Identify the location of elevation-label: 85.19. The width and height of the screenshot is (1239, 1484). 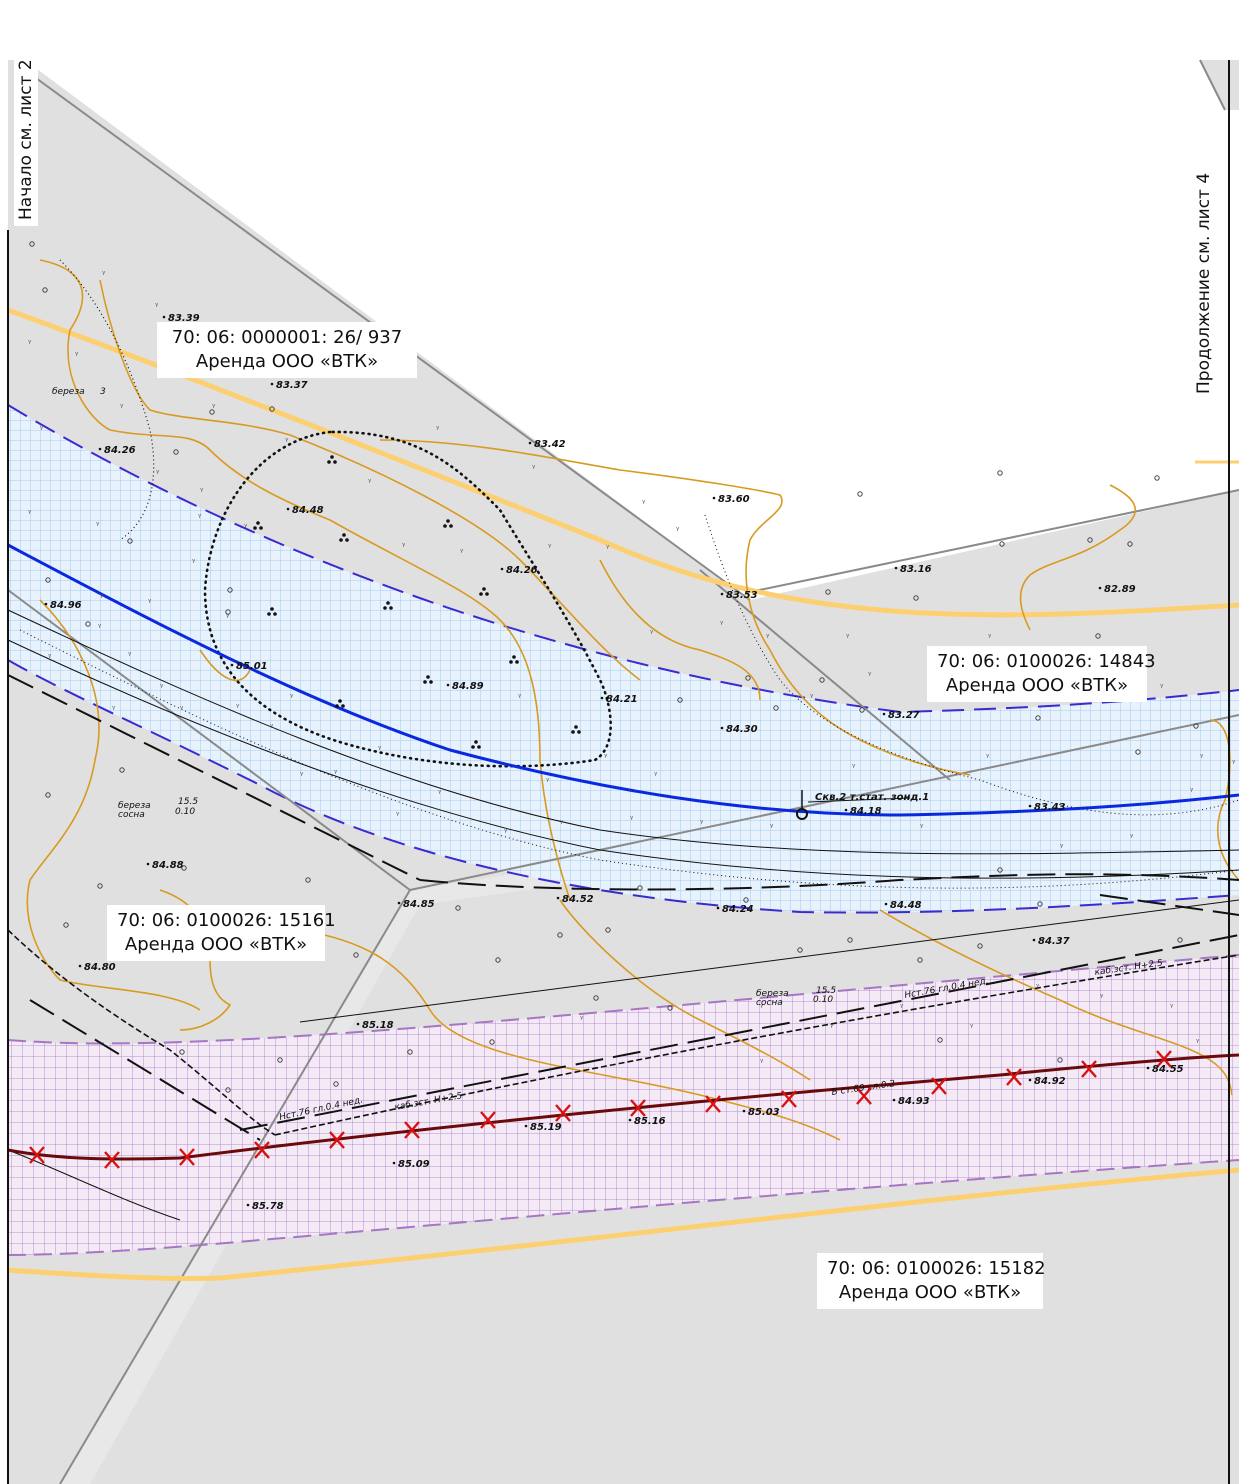
(546, 1127).